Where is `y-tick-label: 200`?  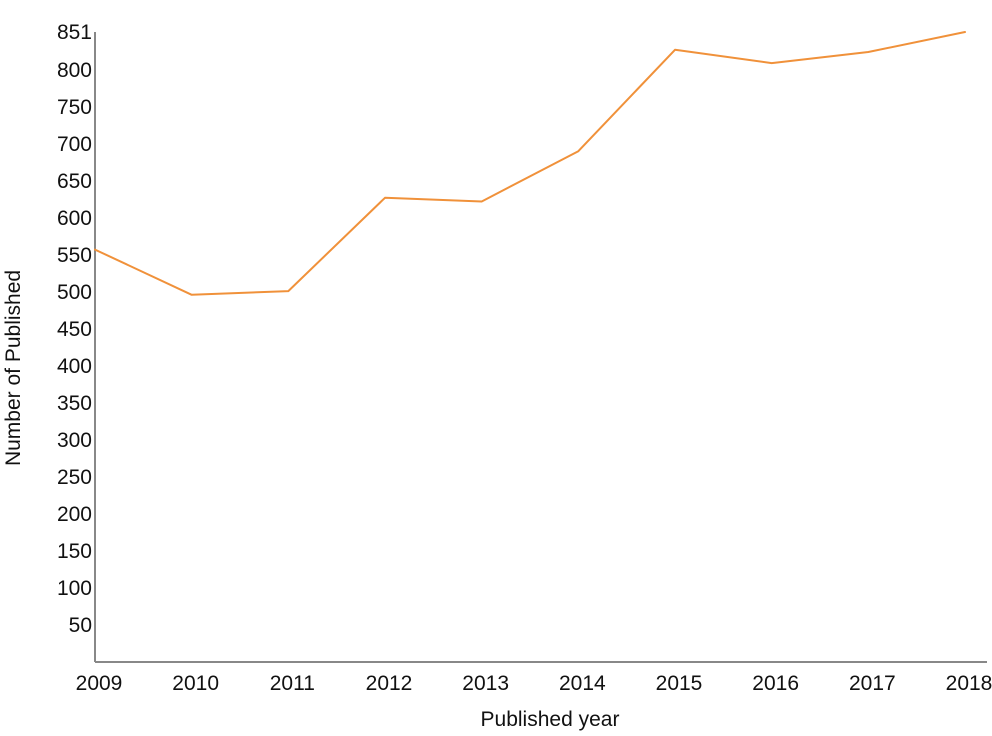 y-tick-label: 200 is located at coordinates (74, 514).